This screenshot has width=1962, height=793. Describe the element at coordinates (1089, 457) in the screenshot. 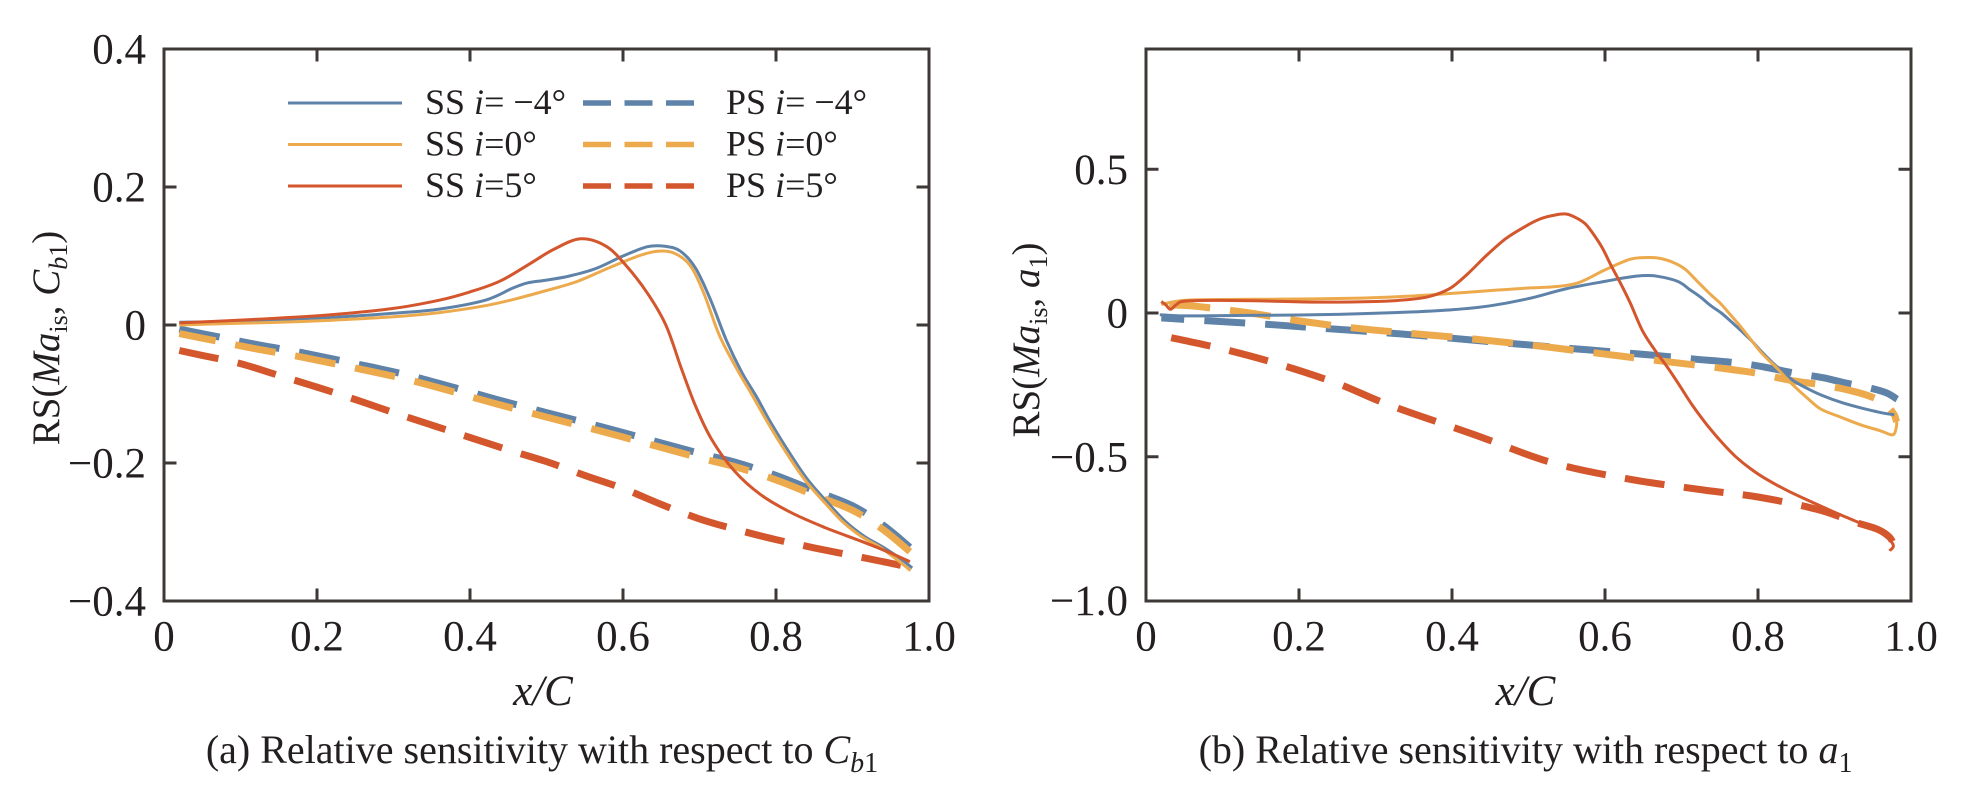

I see `svg-text: −0.5` at that location.